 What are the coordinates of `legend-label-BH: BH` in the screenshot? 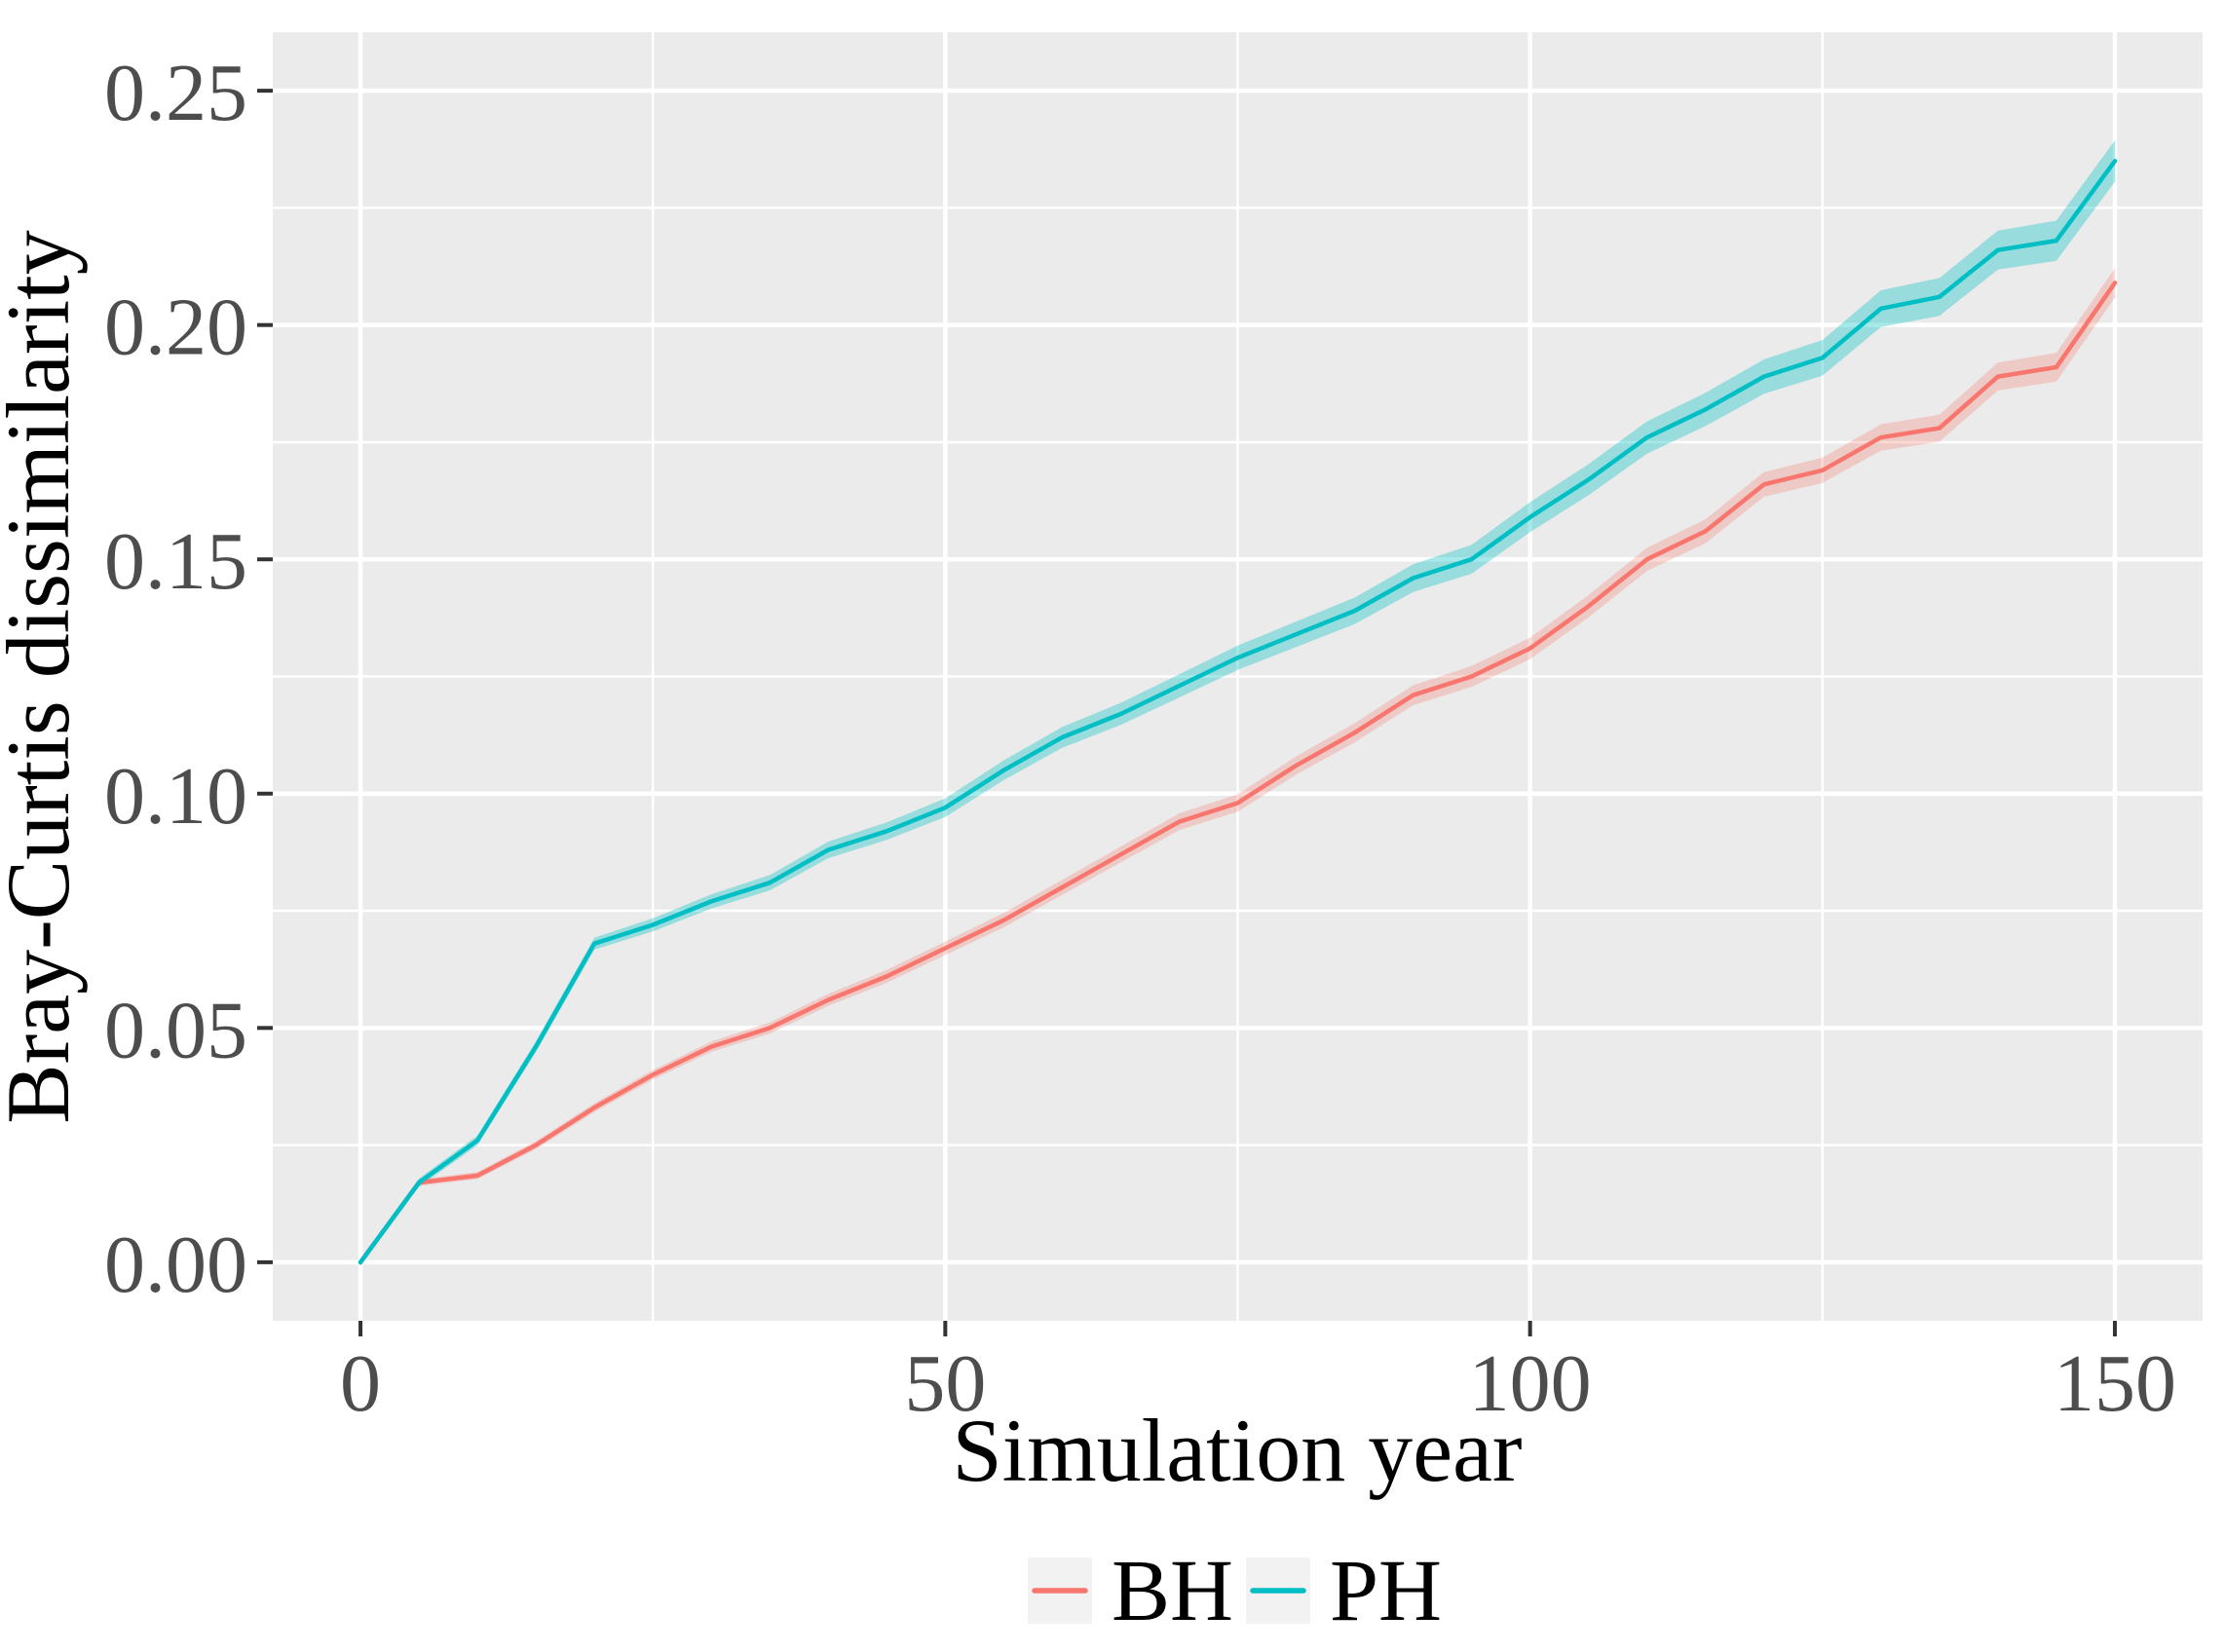 It's located at (1172, 1591).